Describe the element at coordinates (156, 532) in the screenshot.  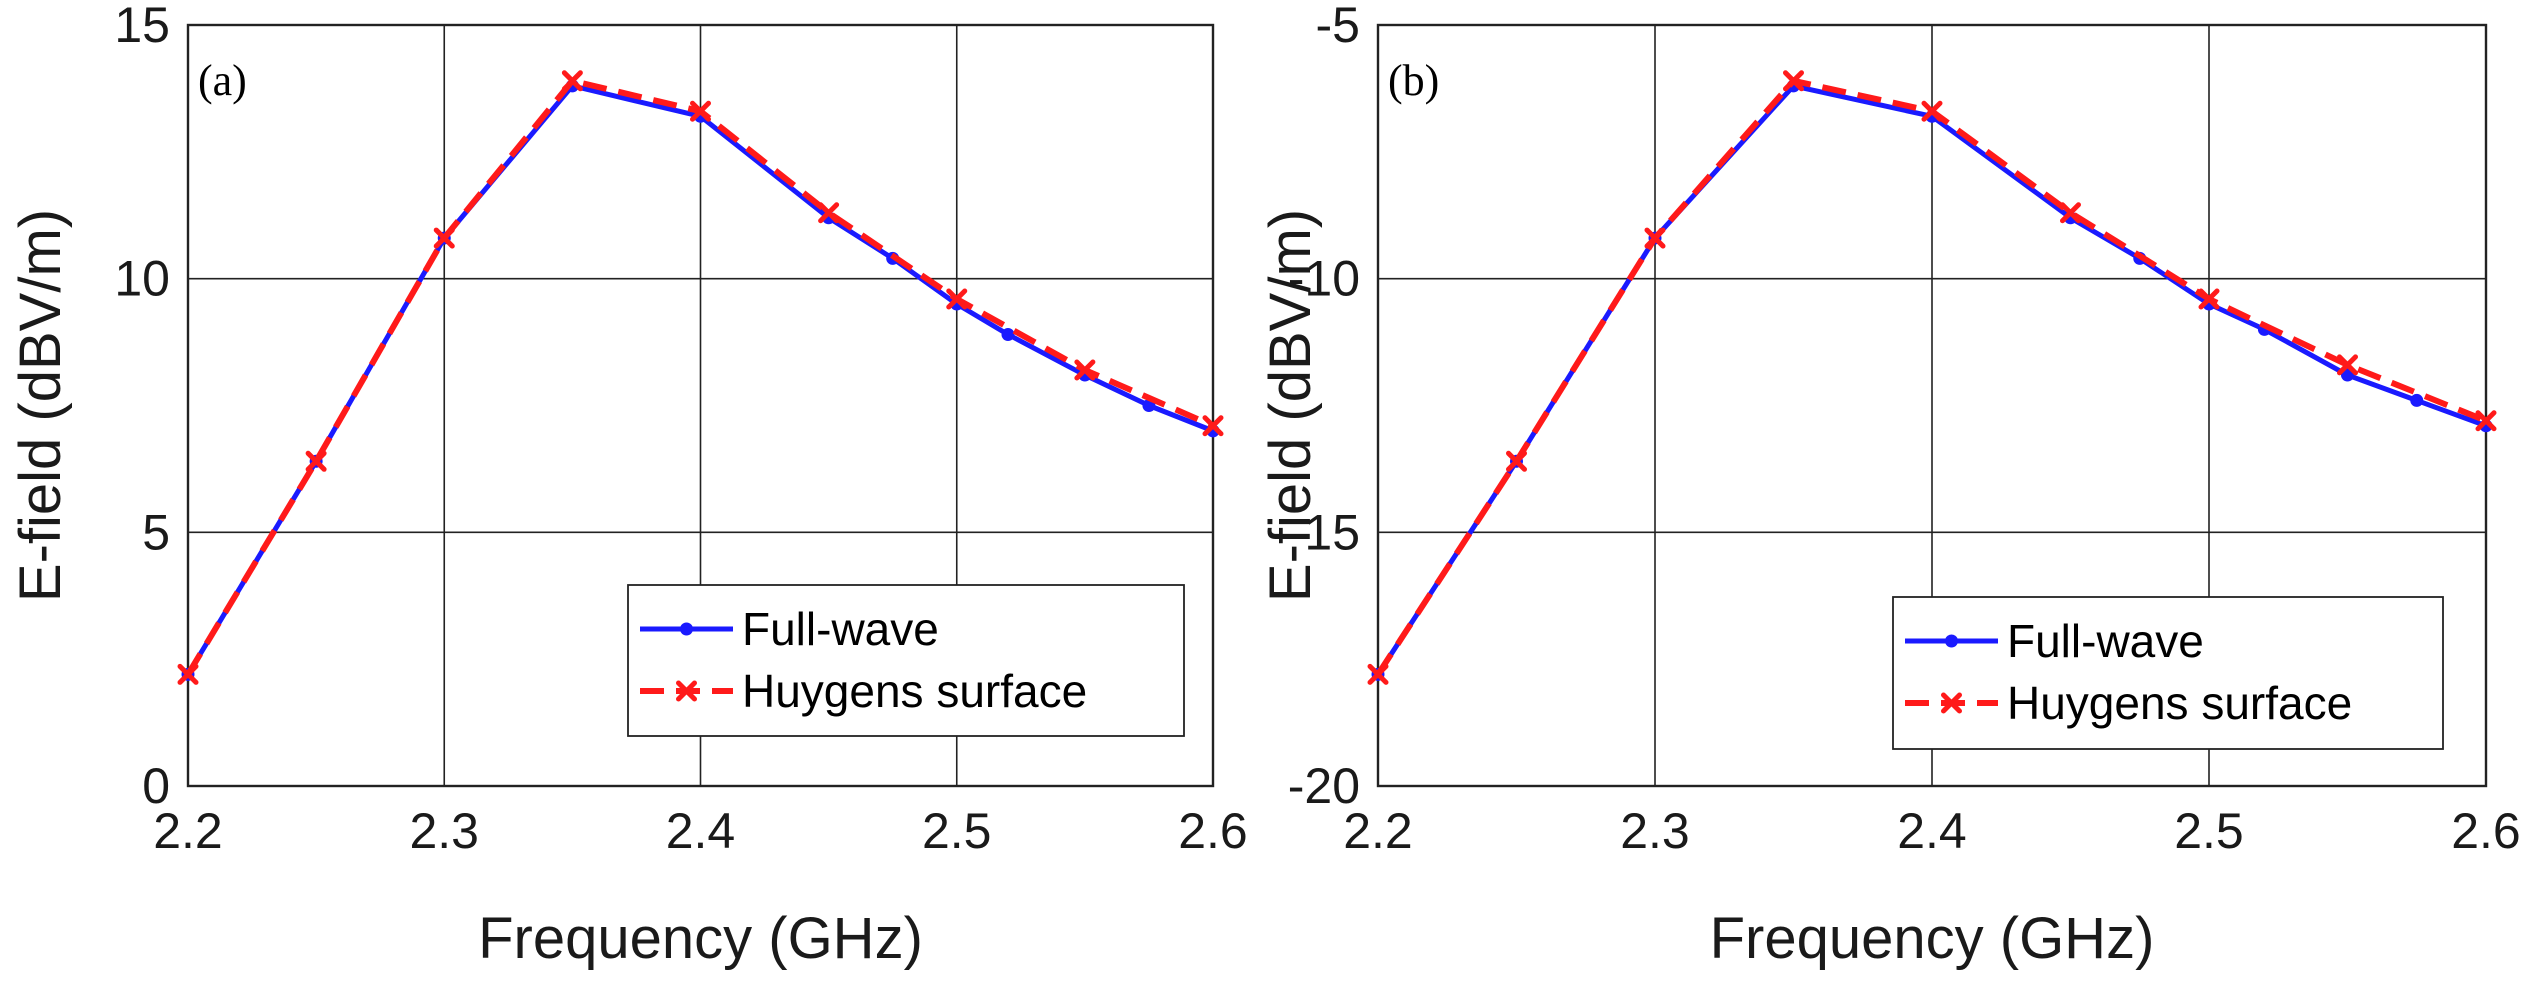
I see `y-tick-label: 5` at that location.